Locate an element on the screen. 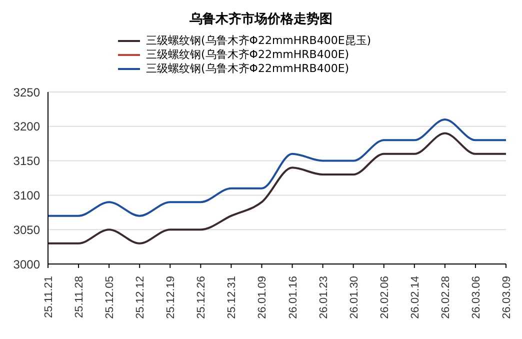 This screenshot has width=522, height=339. x-tick-label: 26.01.09 is located at coordinates (262, 297).